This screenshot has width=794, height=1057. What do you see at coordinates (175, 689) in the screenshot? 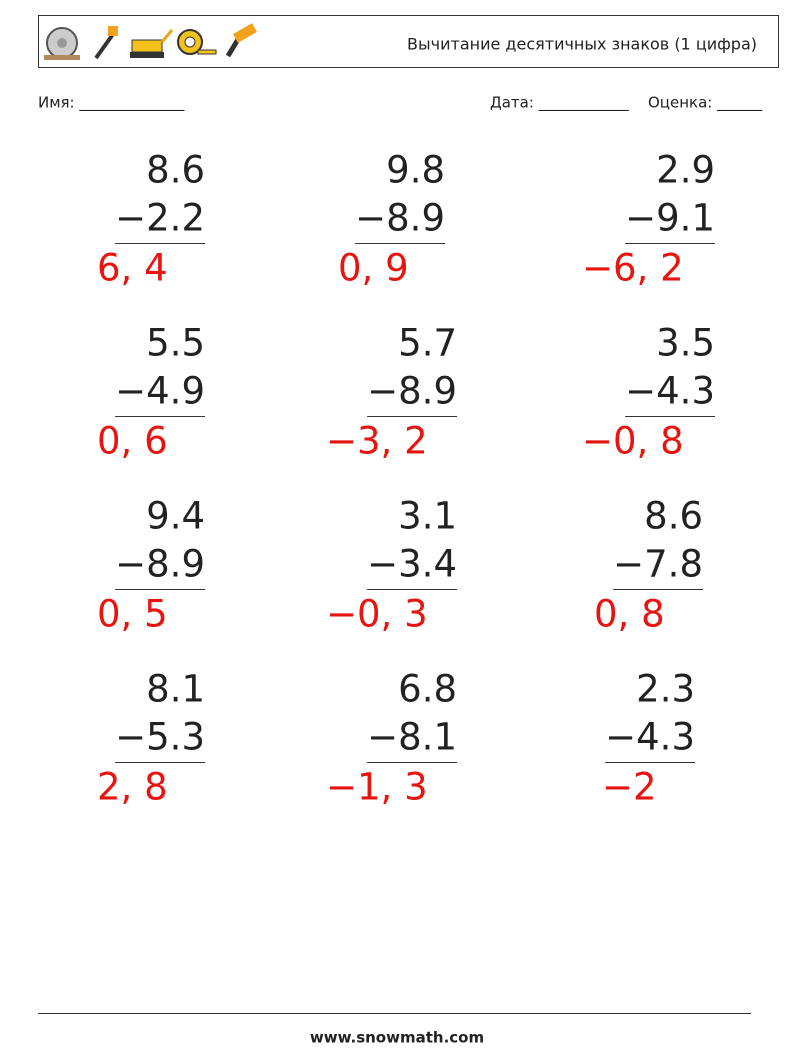
I see `minuend: 8.1` at bounding box center [175, 689].